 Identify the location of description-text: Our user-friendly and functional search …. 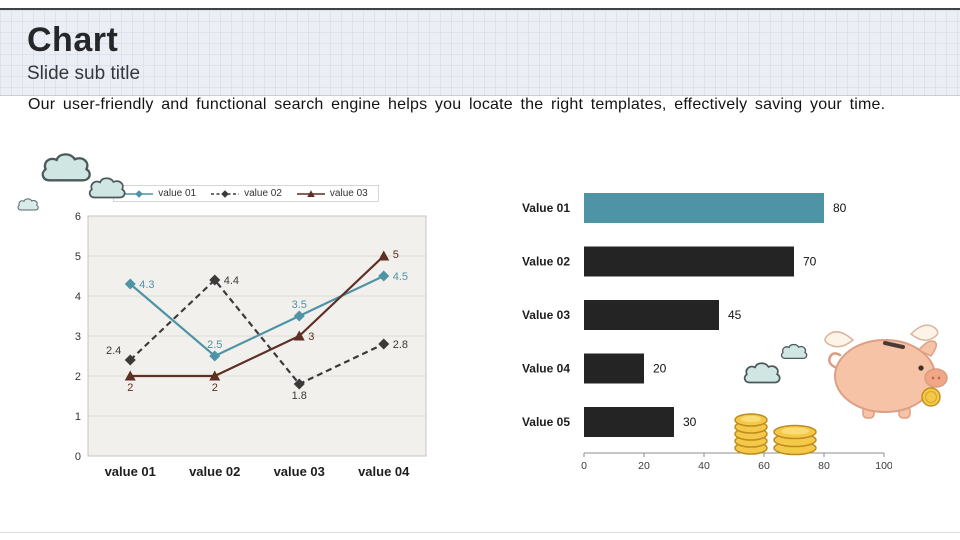
(457, 104).